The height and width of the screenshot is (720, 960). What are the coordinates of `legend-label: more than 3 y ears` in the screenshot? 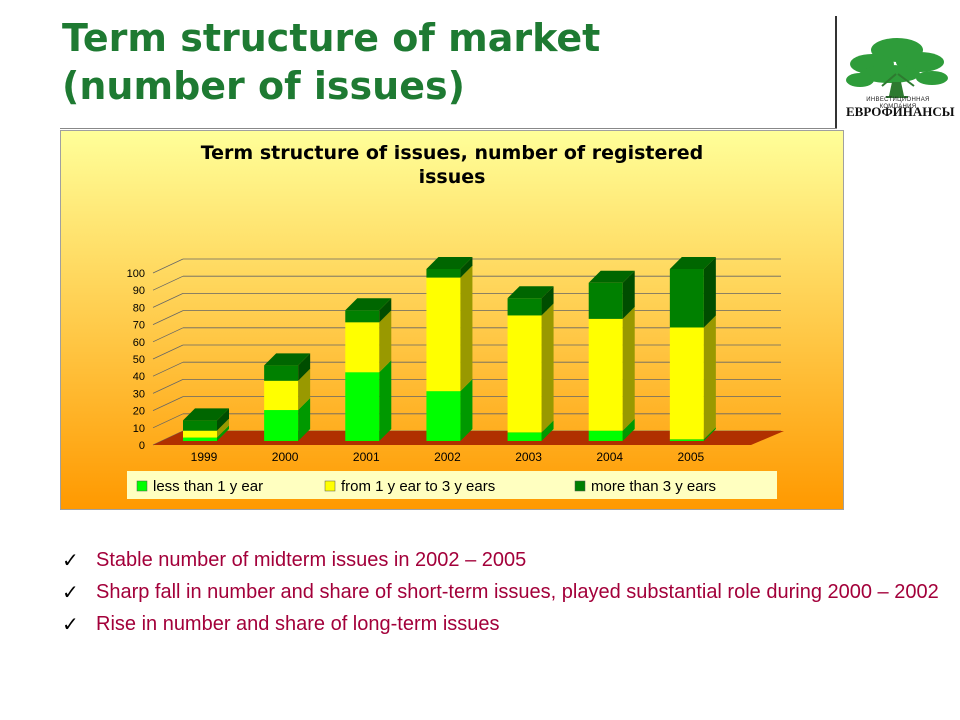 It's located at (653, 486).